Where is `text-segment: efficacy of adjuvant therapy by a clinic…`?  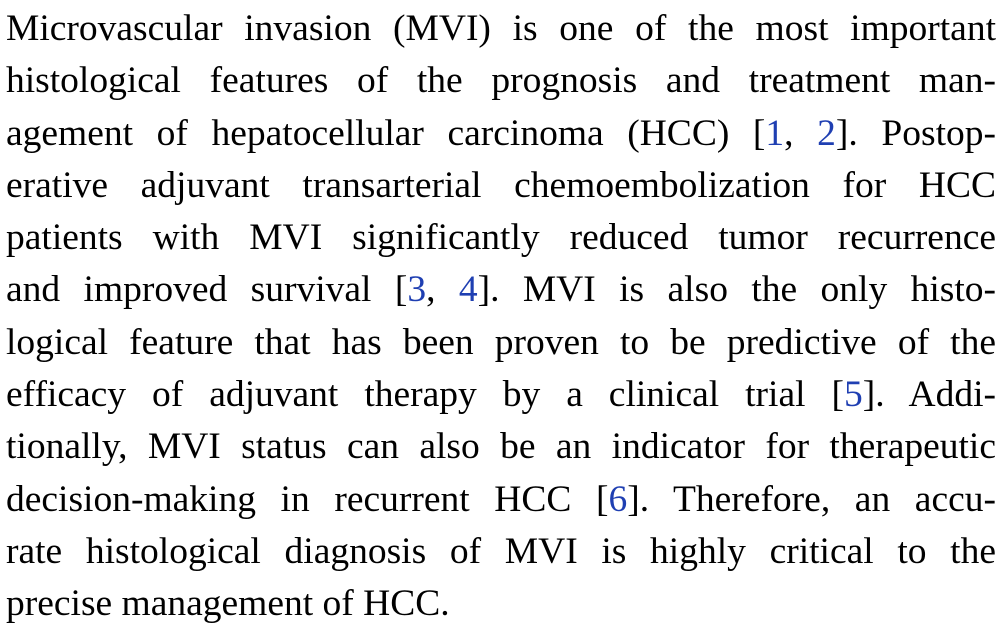 text-segment: efficacy of adjuvant therapy by a clinic… is located at coordinates (425, 395).